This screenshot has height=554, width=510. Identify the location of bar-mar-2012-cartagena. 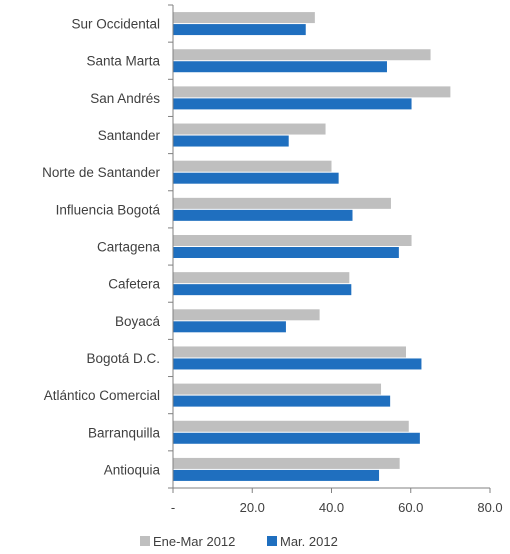
(286, 252).